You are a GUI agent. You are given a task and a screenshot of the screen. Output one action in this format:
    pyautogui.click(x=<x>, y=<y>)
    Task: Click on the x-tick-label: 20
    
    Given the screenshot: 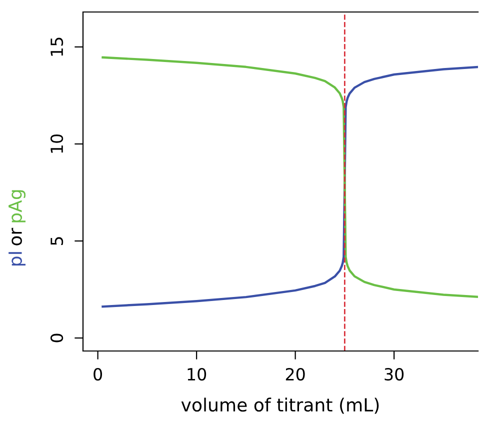 What is the action you would take?
    pyautogui.click(x=295, y=374)
    